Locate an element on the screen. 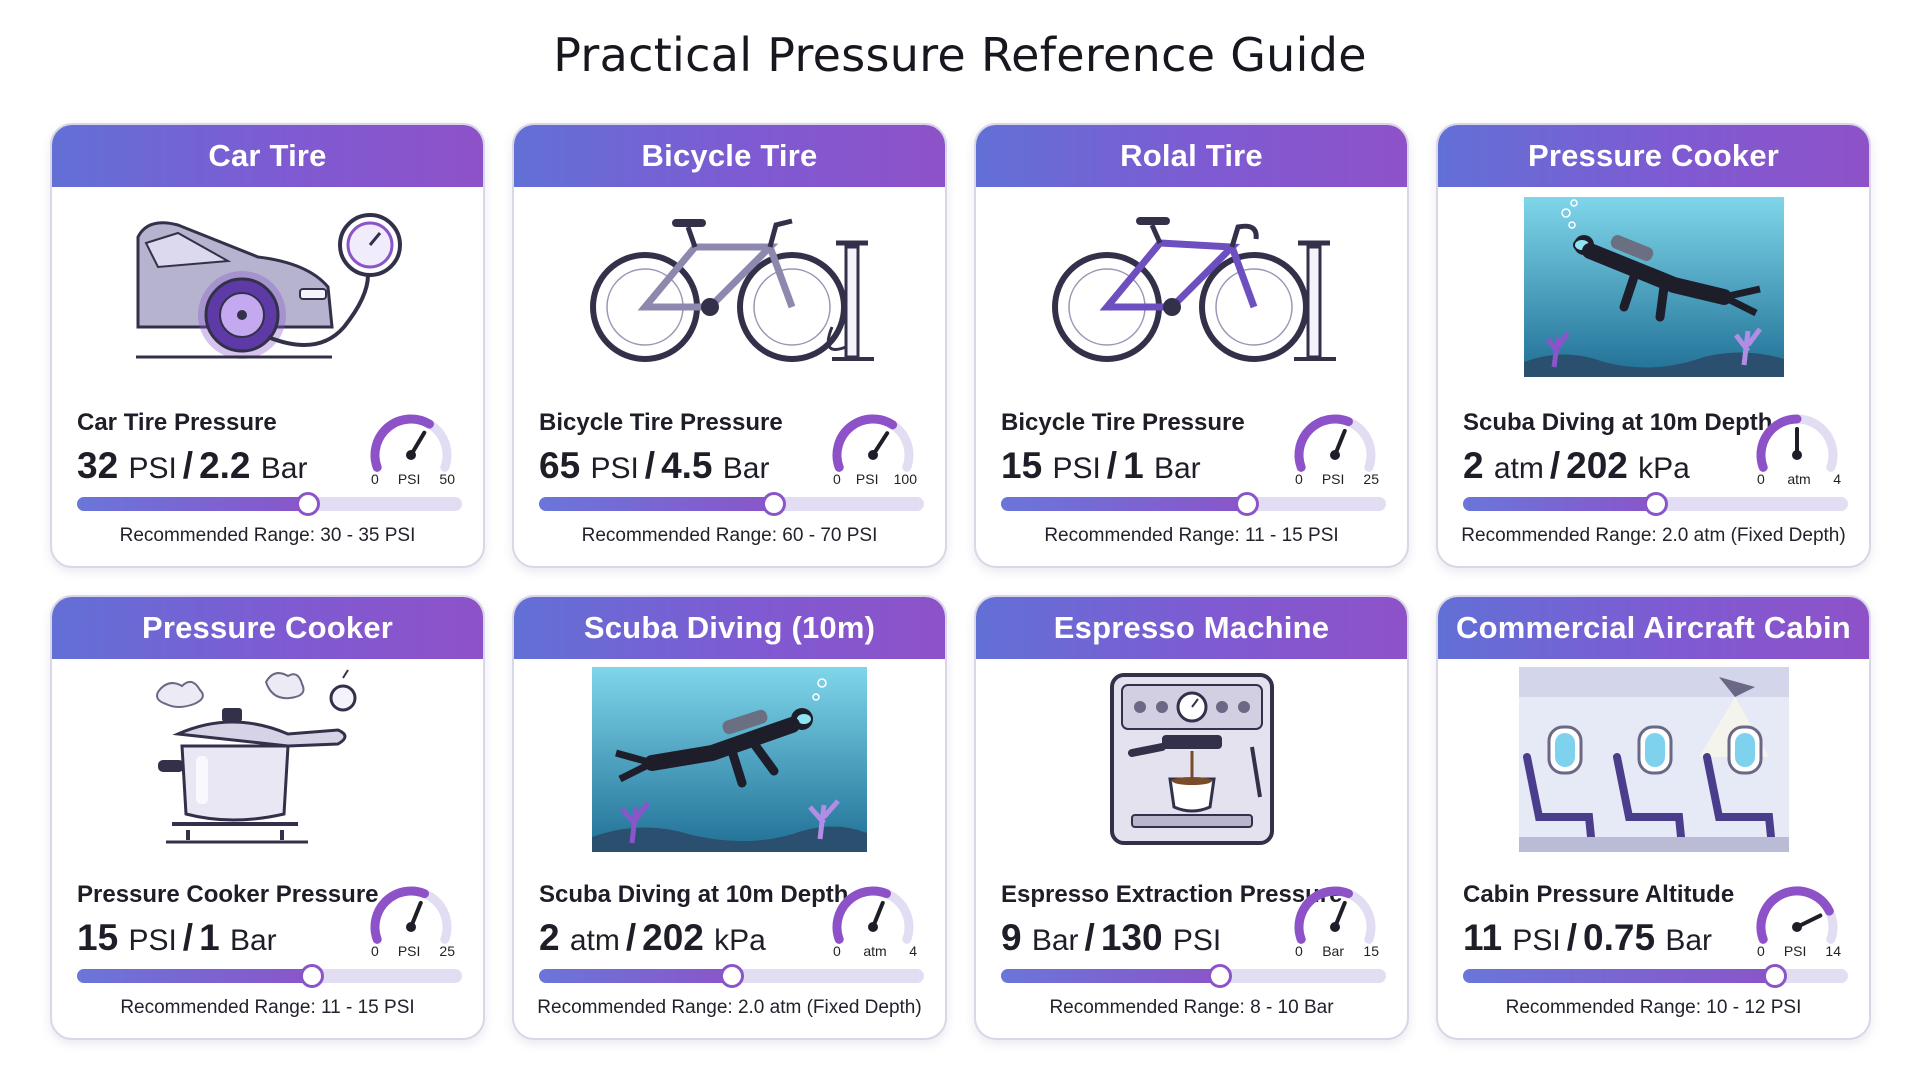  gauge-max: 50 is located at coordinates (447, 479).